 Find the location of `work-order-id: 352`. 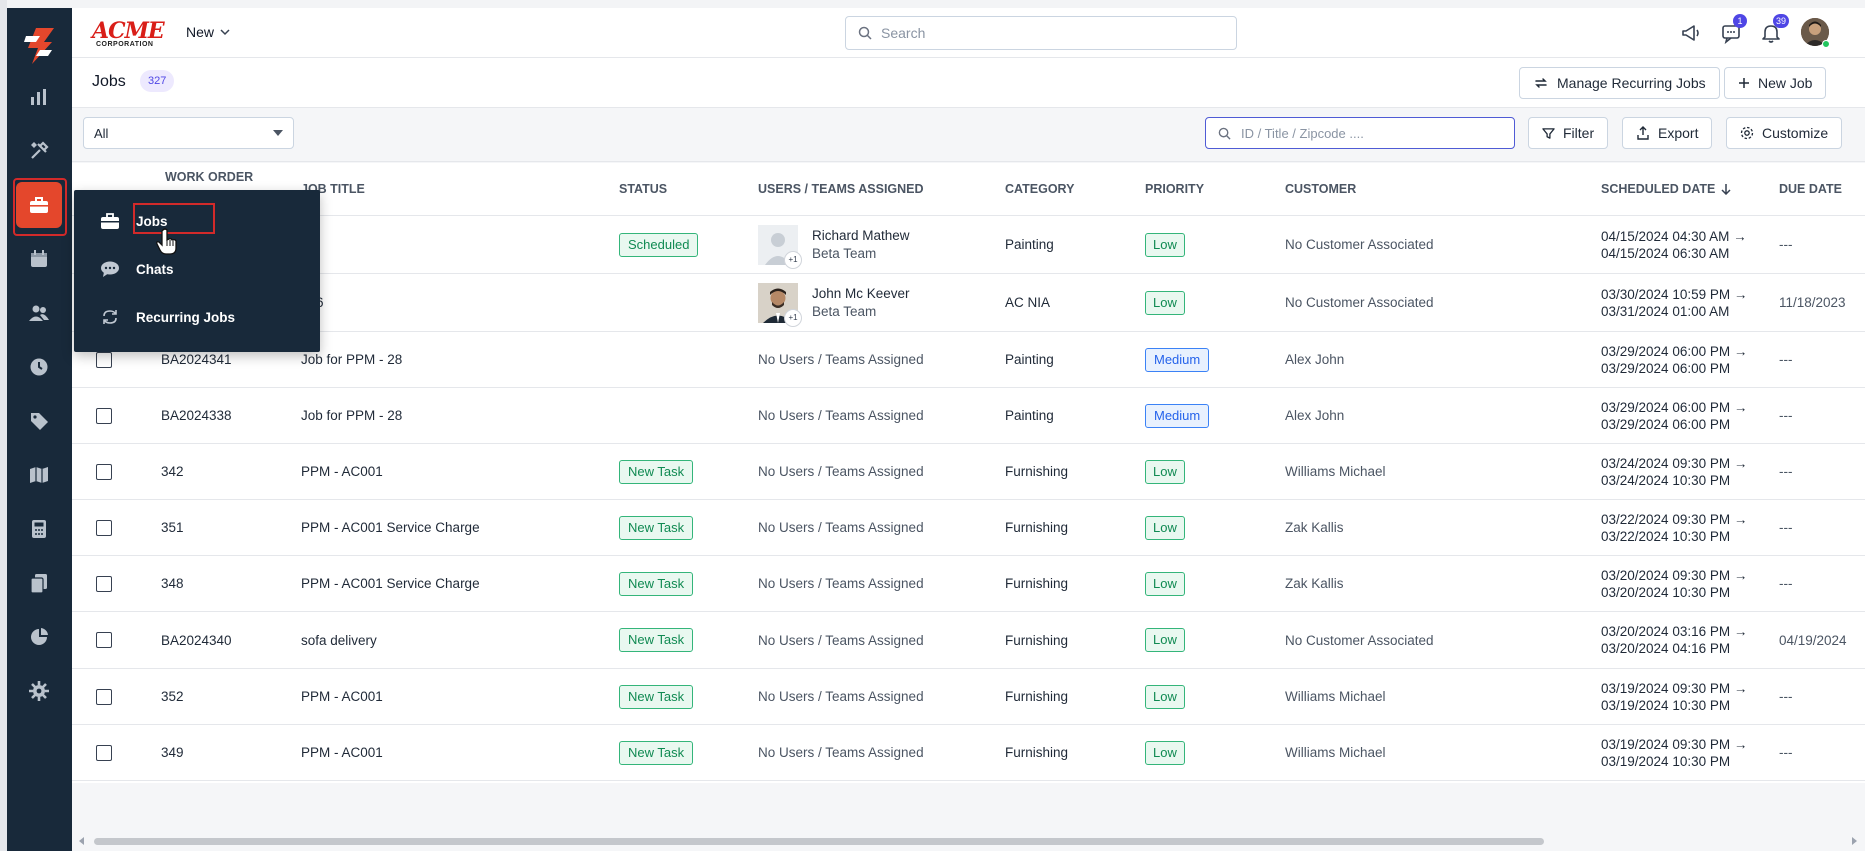

work-order-id: 352 is located at coordinates (172, 696).